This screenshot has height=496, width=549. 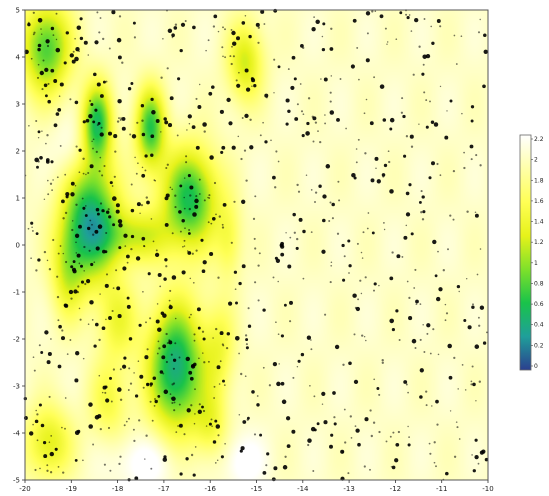 What do you see at coordinates (539, 242) in the screenshot?
I see `colorbar-tick-label: 1.2` at bounding box center [539, 242].